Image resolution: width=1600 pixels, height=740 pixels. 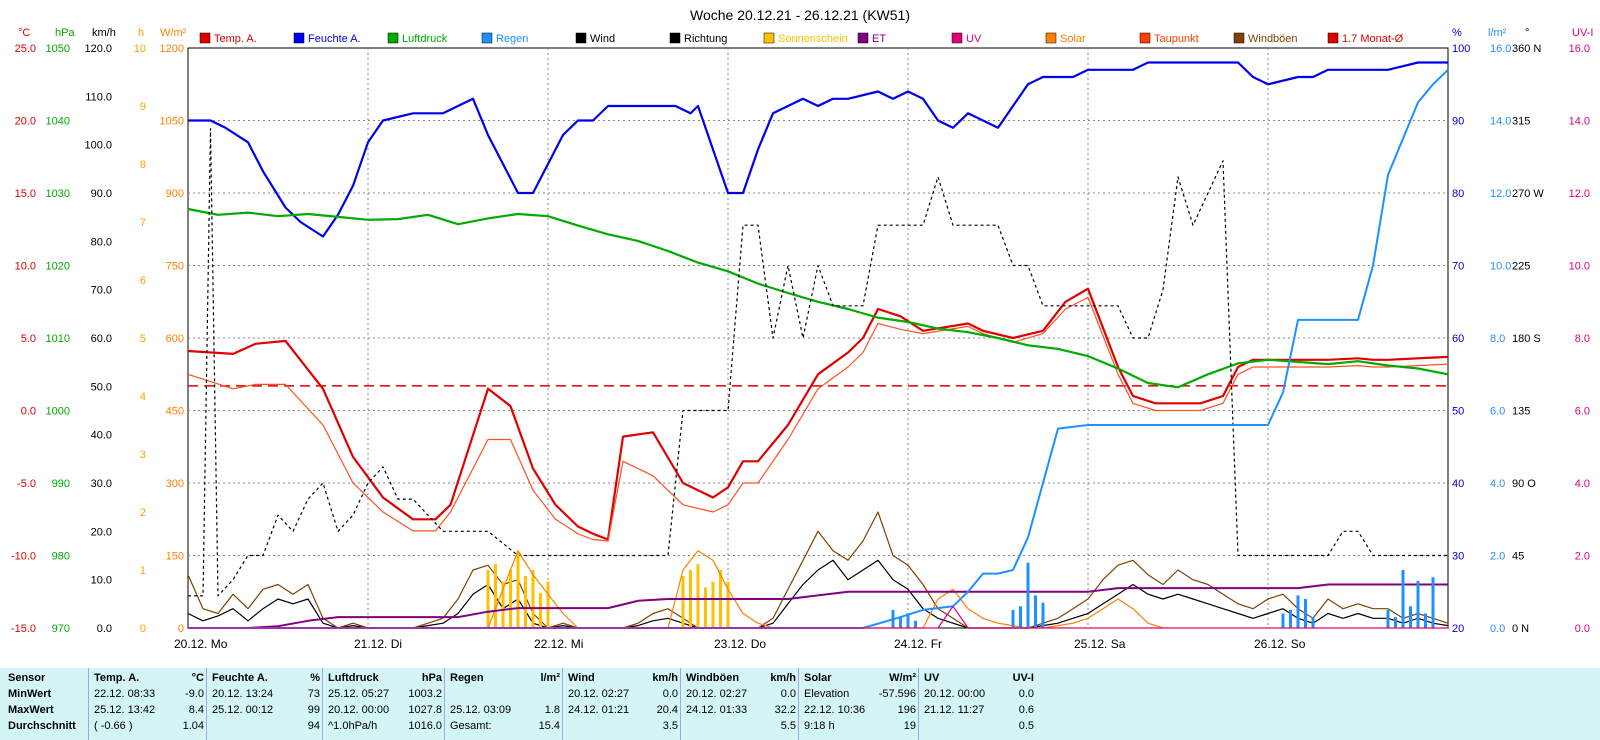 What do you see at coordinates (902, 678) in the screenshot?
I see `stats-column-unit: W/m²` at bounding box center [902, 678].